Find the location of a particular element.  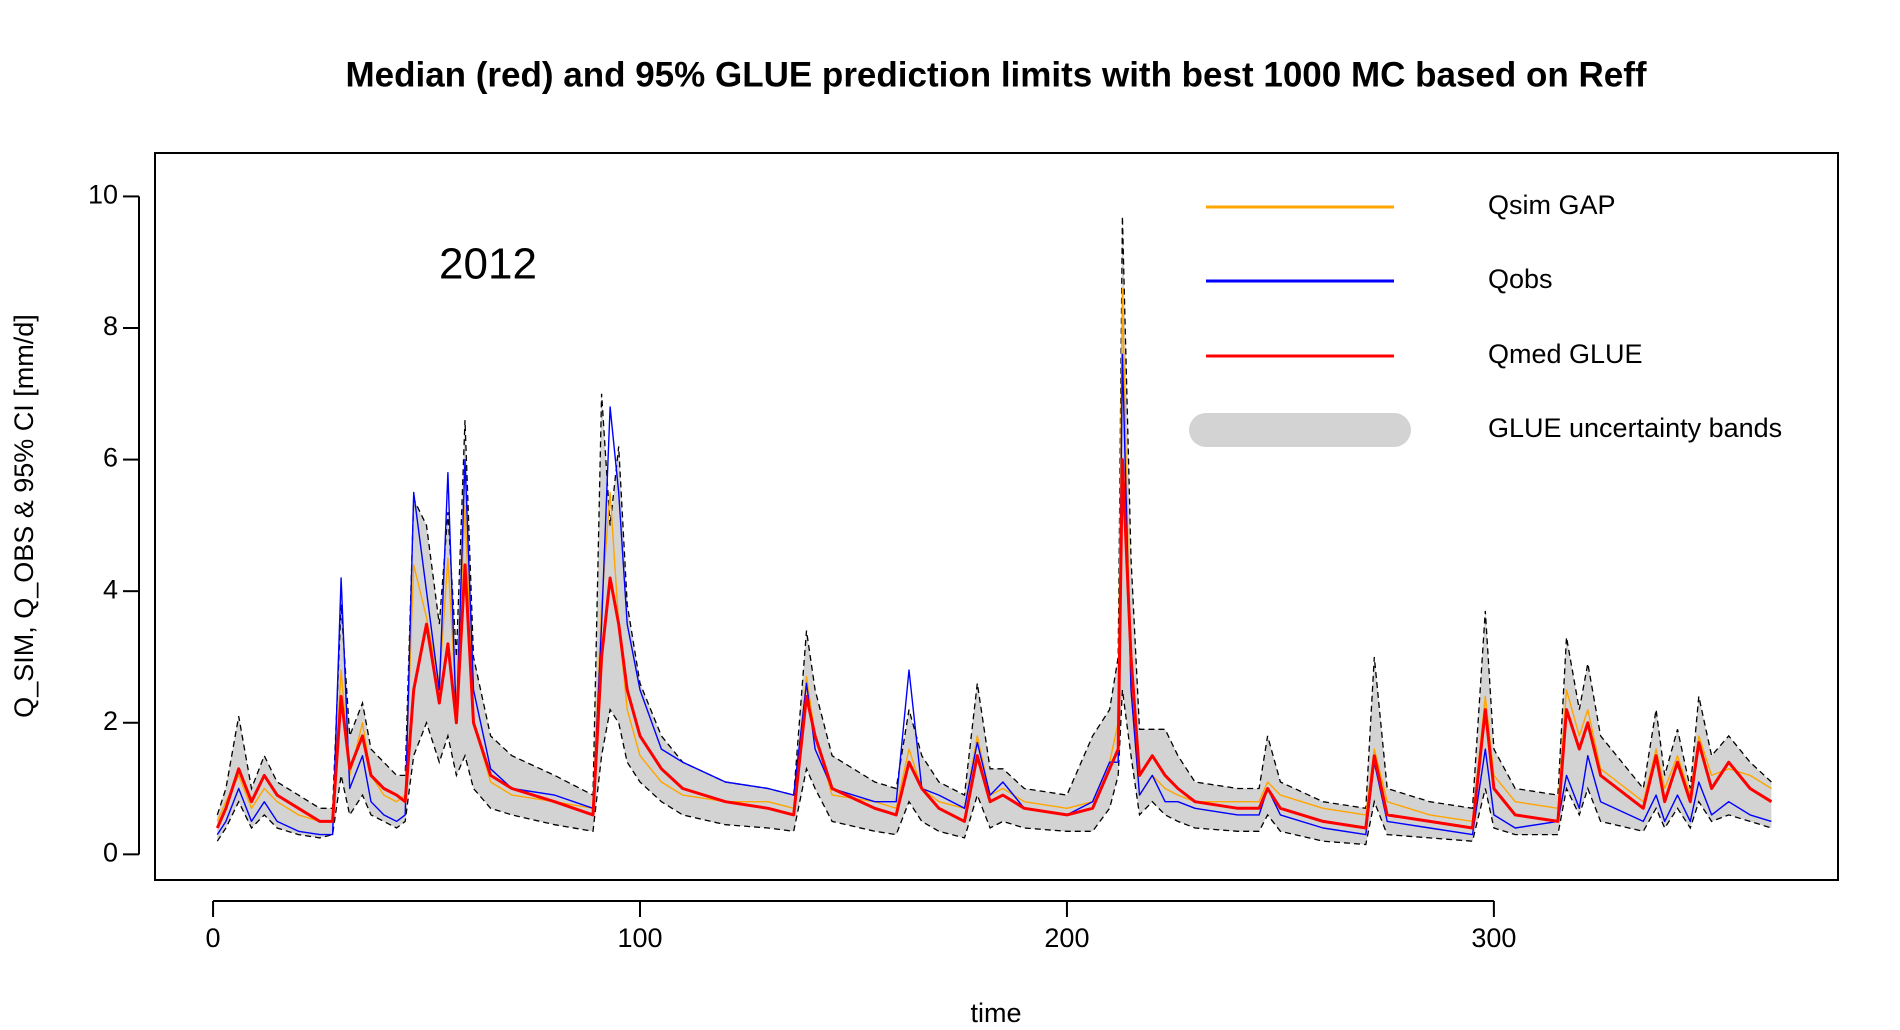

y-tick-label: 0 is located at coordinates (110, 852).